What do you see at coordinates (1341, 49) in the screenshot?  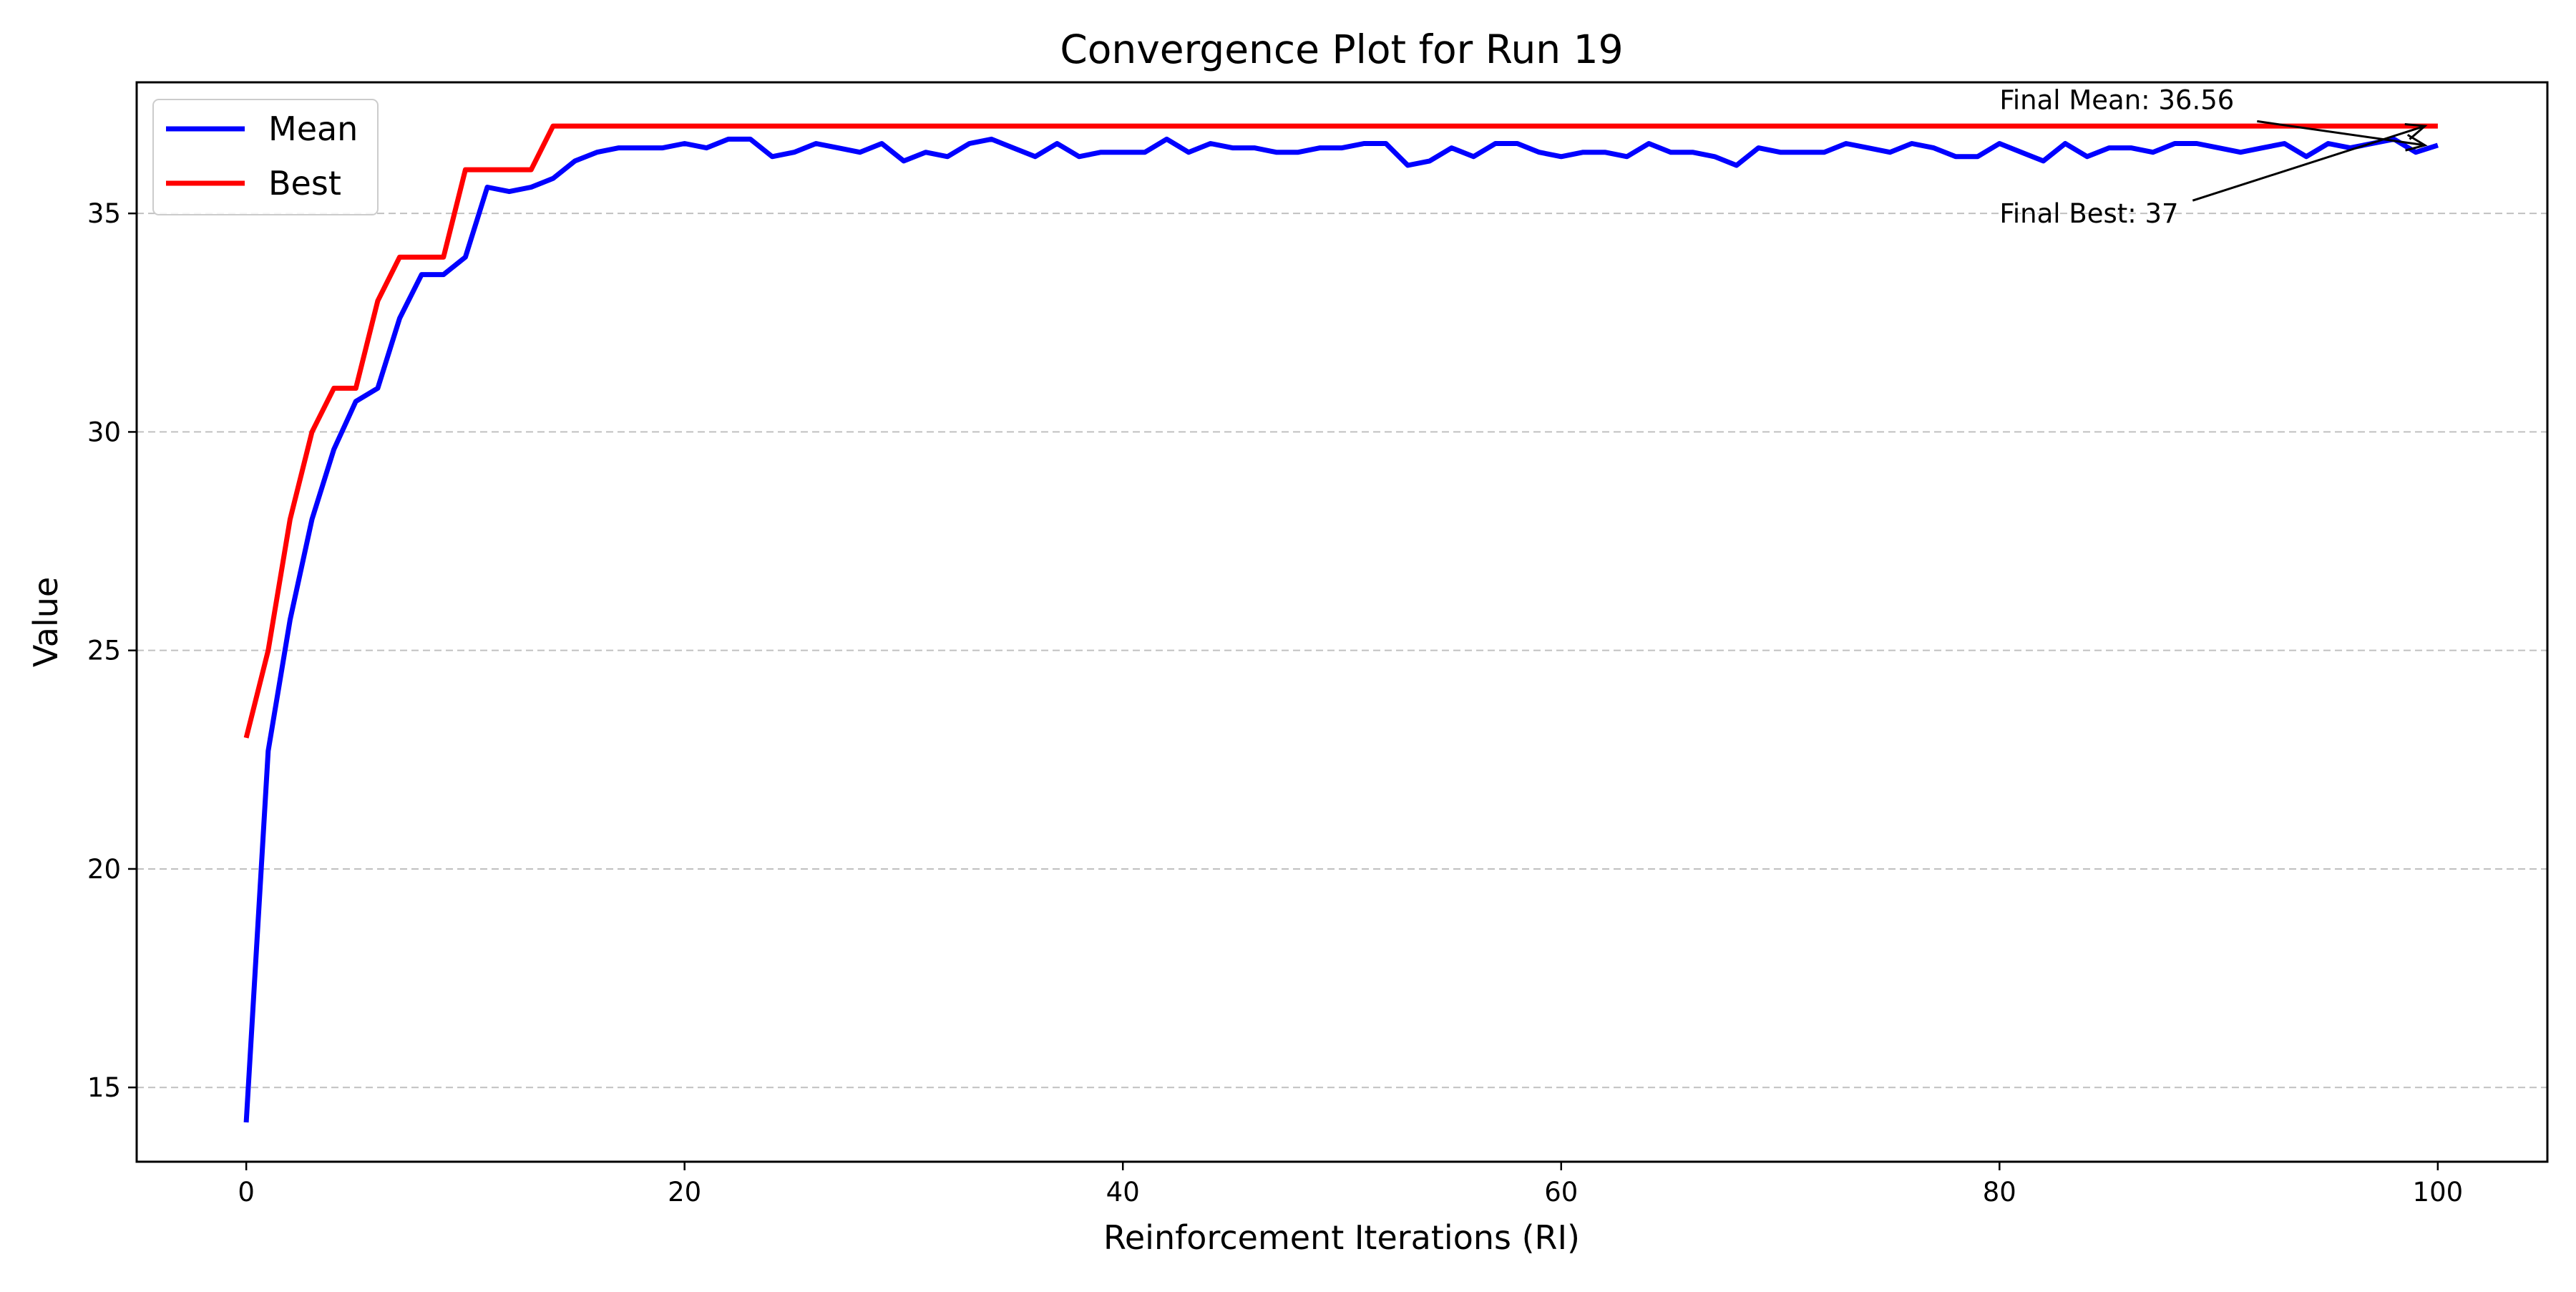 I see `chart-title: Convergence Plot for Run 19` at bounding box center [1341, 49].